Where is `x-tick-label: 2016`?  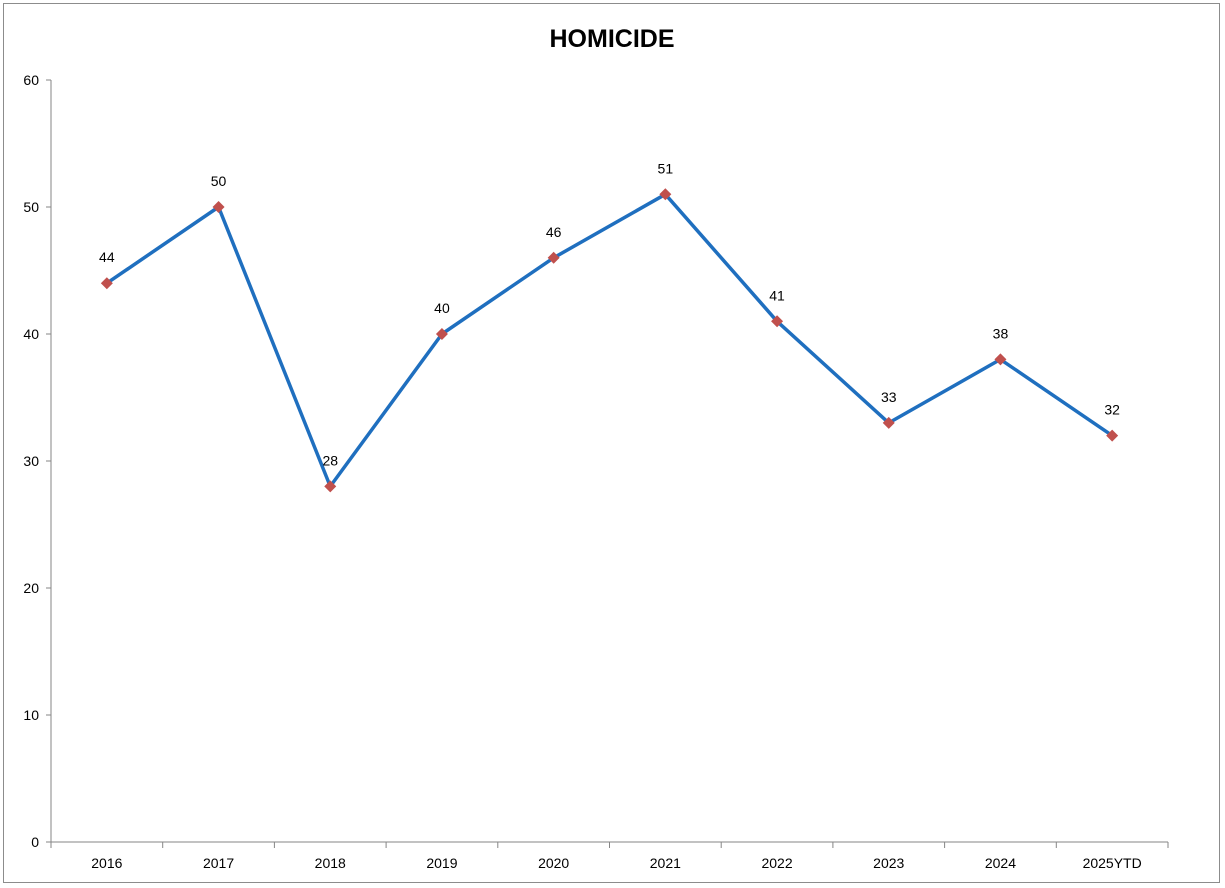
x-tick-label: 2016 is located at coordinates (106, 863).